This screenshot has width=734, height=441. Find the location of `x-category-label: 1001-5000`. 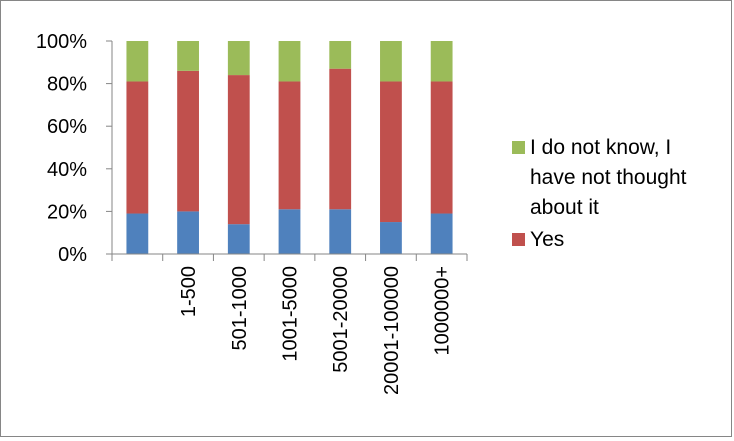

x-category-label: 1001-5000 is located at coordinates (291, 314).